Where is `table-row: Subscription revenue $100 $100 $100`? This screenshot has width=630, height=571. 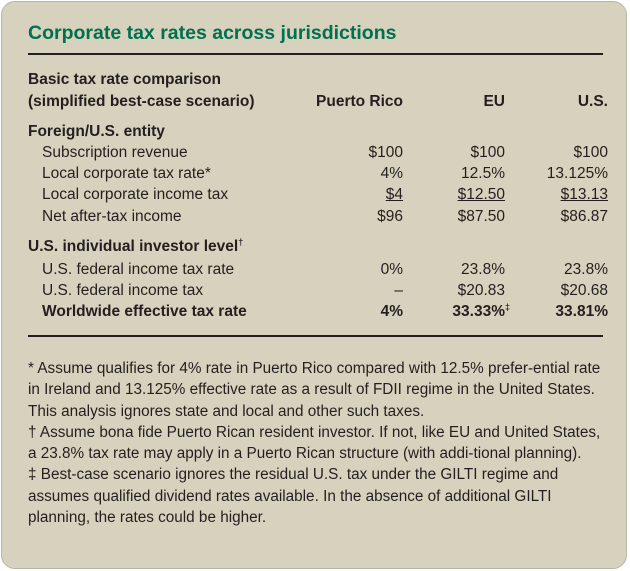 table-row: Subscription revenue $100 $100 $100 is located at coordinates (318, 152).